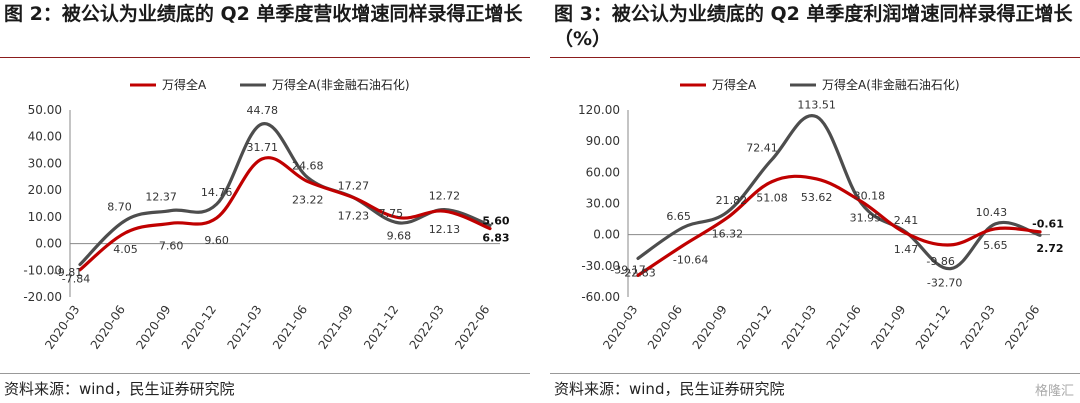 The height and width of the screenshot is (403, 1080). I want to click on data-label: 14.76, so click(217, 192).